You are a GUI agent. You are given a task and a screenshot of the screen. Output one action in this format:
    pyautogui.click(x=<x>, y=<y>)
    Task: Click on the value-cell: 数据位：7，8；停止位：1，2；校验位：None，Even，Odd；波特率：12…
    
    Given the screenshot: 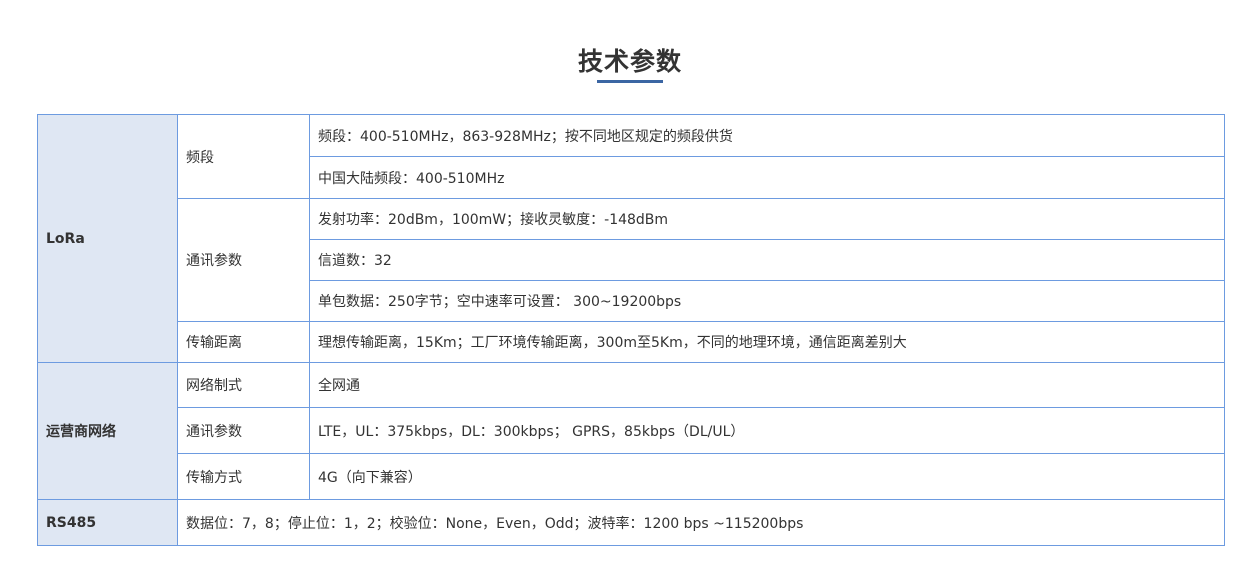 What is the action you would take?
    pyautogui.click(x=701, y=522)
    